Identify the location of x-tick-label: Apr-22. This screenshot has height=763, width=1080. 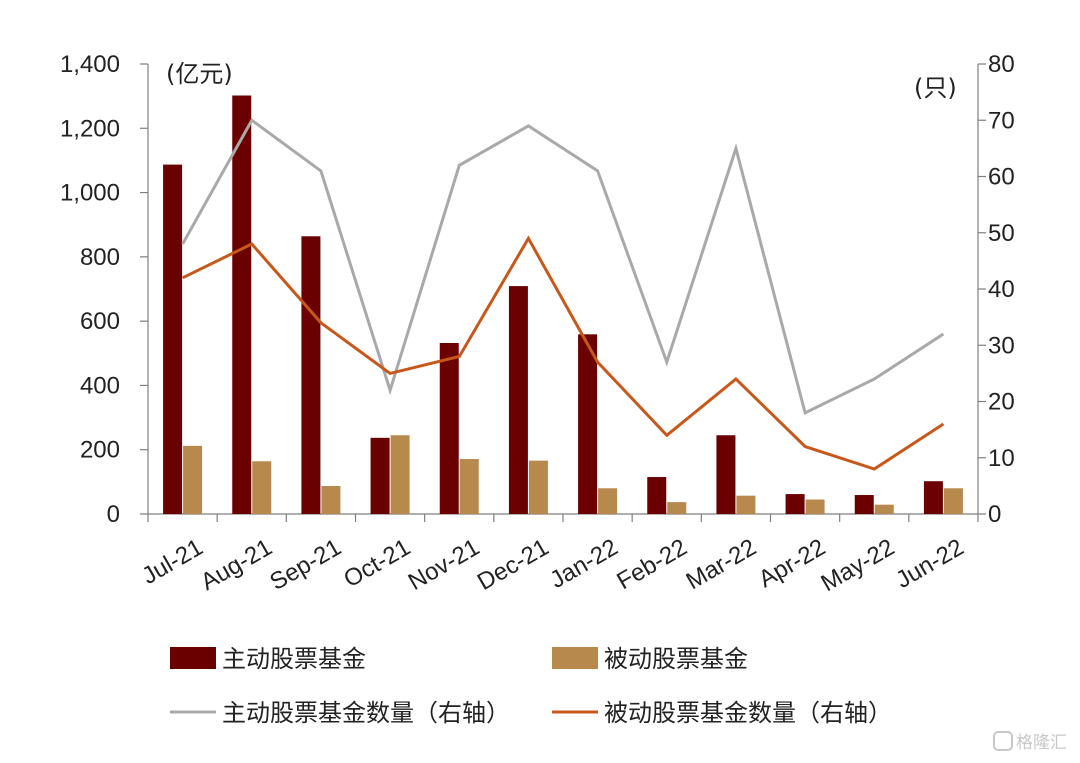
(792, 563).